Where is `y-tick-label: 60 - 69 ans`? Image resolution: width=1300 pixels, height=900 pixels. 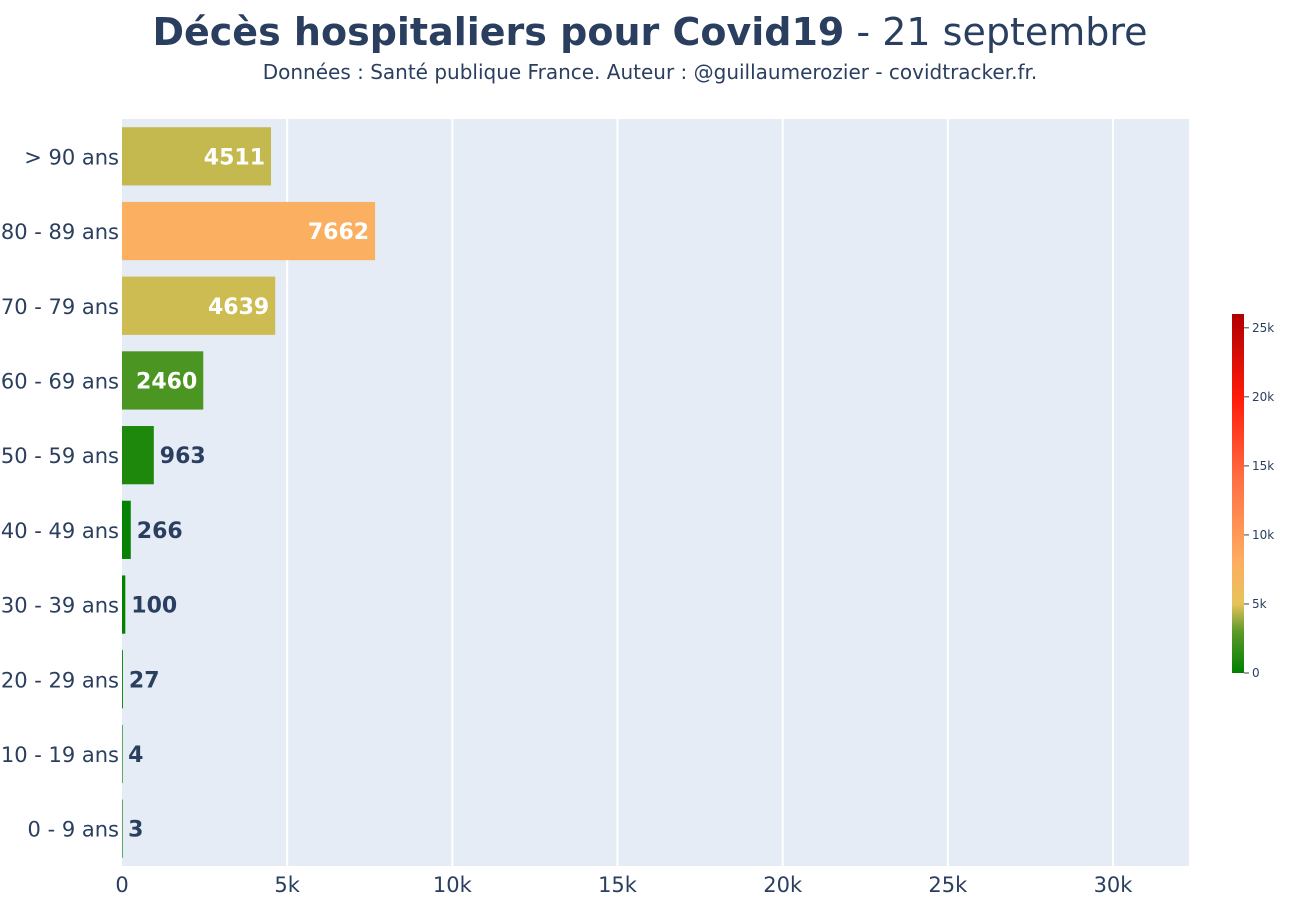
y-tick-label: 60 - 69 ans is located at coordinates (60, 381).